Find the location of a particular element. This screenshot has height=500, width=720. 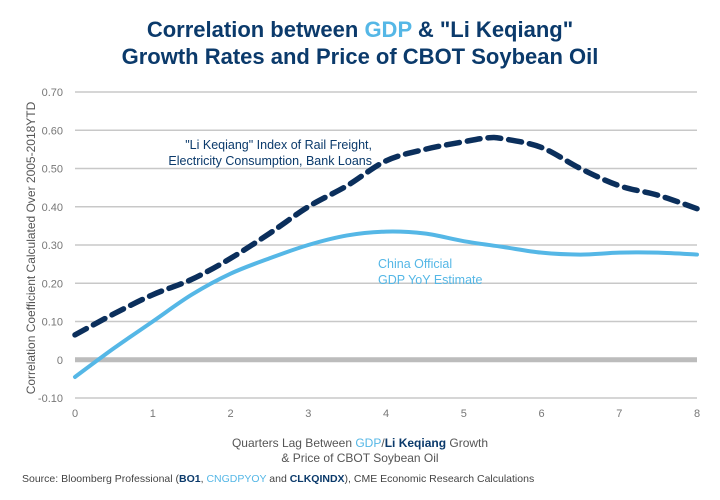

source-bo1: BO1 is located at coordinates (190, 479).